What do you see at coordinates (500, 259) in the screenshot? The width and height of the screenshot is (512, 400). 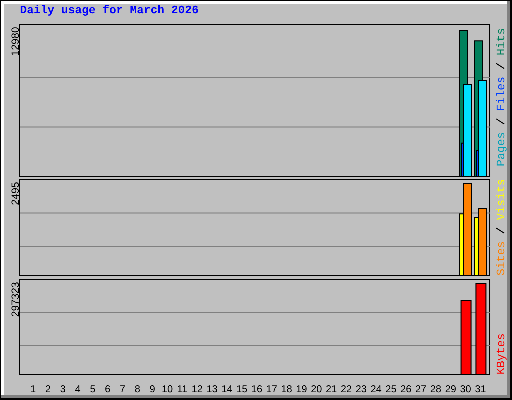 I see `legend-label: Sites` at bounding box center [500, 259].